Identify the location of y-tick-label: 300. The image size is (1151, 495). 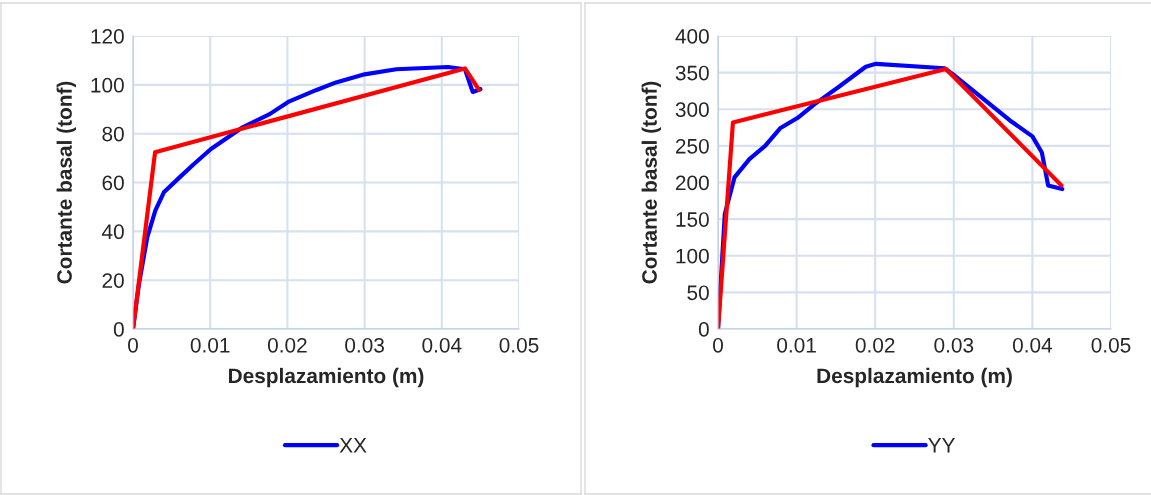
(692, 109).